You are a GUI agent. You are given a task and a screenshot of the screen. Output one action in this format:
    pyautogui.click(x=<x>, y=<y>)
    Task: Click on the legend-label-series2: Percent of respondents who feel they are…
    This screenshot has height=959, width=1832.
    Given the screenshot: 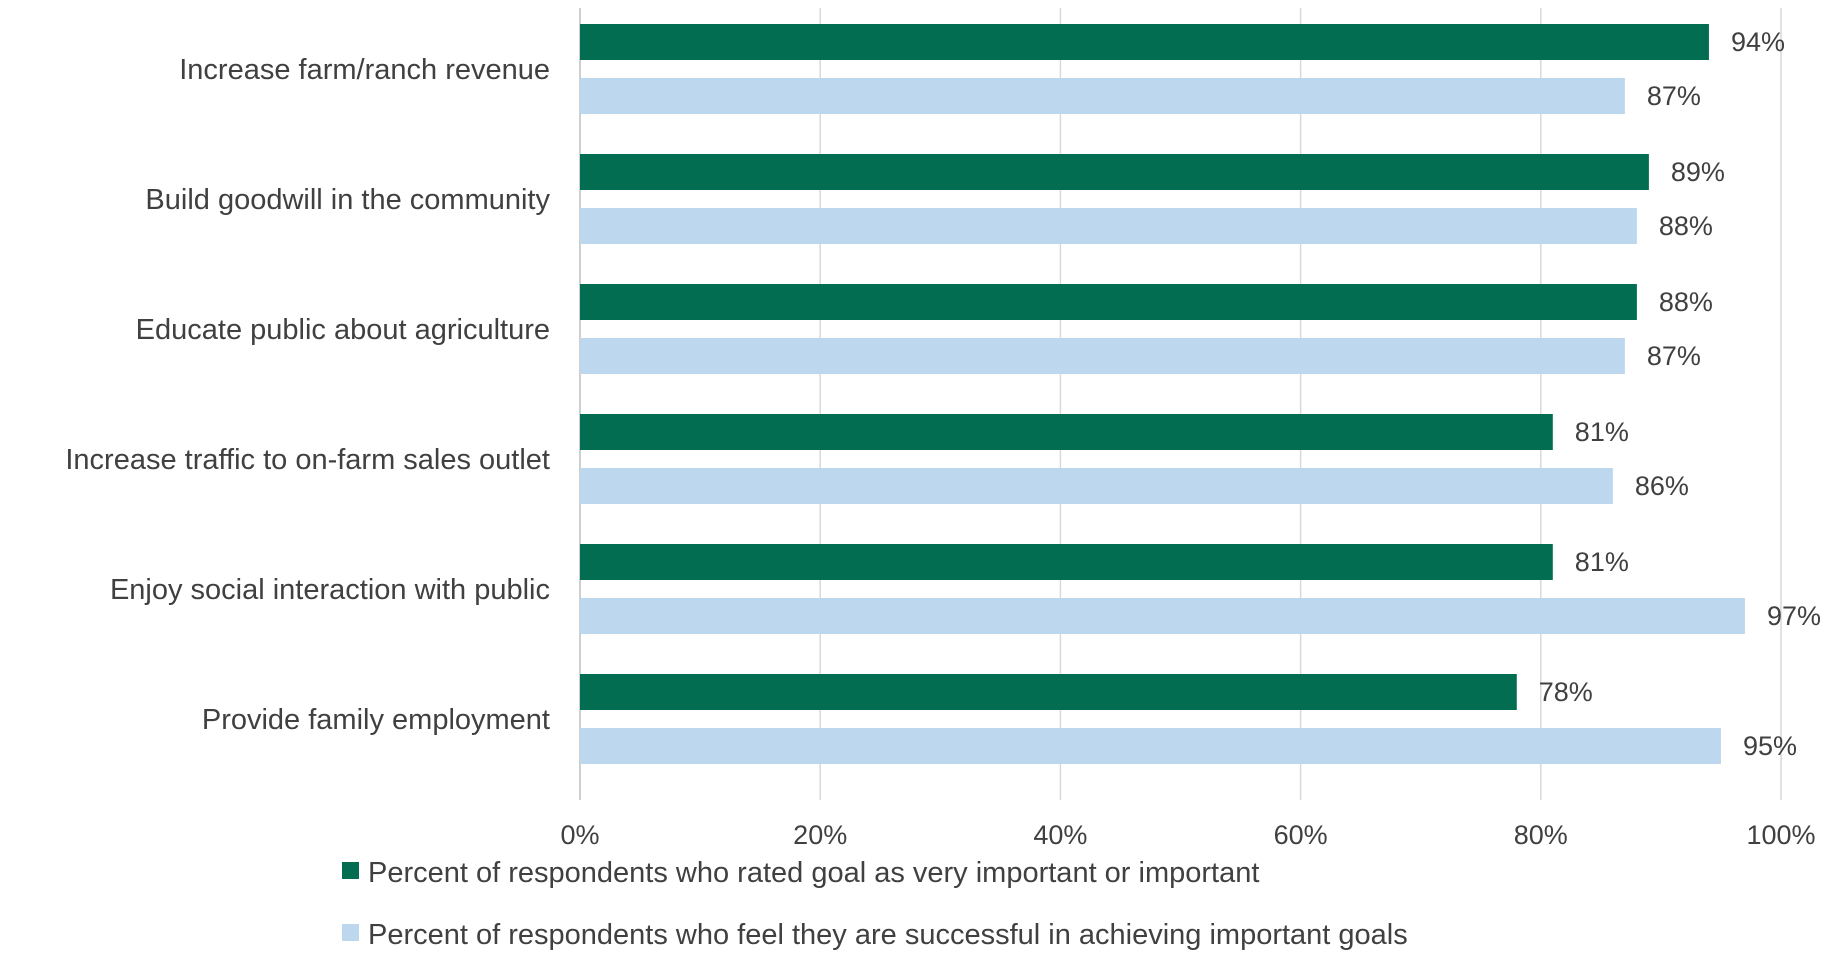 What is the action you would take?
    pyautogui.click(x=888, y=935)
    